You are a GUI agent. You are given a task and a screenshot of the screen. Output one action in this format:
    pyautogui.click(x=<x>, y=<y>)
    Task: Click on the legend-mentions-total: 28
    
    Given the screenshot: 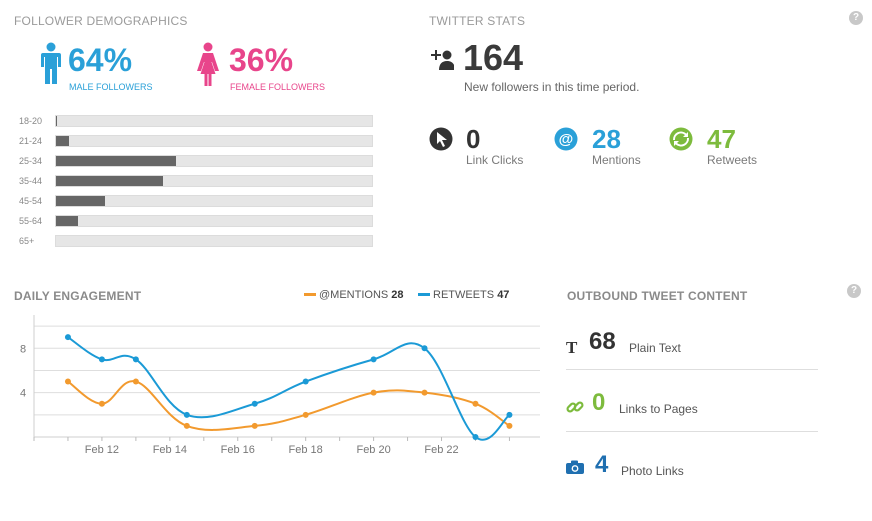 What is the action you would take?
    pyautogui.click(x=397, y=295)
    